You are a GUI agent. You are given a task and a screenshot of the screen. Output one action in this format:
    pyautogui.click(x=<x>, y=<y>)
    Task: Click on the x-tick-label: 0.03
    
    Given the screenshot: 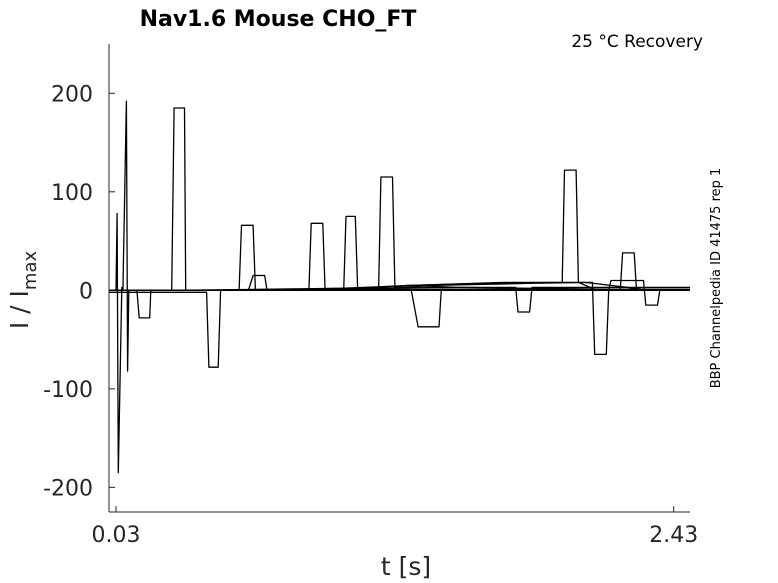 What is the action you would take?
    pyautogui.click(x=115, y=535)
    